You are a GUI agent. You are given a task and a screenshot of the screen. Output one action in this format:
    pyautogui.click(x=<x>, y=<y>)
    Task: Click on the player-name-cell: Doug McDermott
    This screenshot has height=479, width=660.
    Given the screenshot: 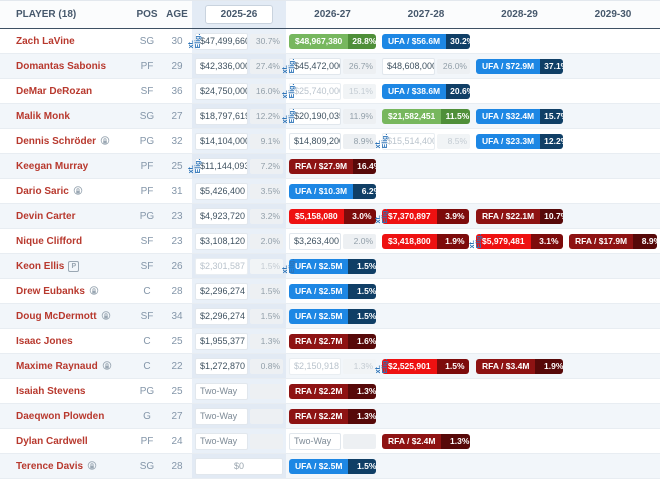 What is the action you would take?
    pyautogui.click(x=66, y=316)
    